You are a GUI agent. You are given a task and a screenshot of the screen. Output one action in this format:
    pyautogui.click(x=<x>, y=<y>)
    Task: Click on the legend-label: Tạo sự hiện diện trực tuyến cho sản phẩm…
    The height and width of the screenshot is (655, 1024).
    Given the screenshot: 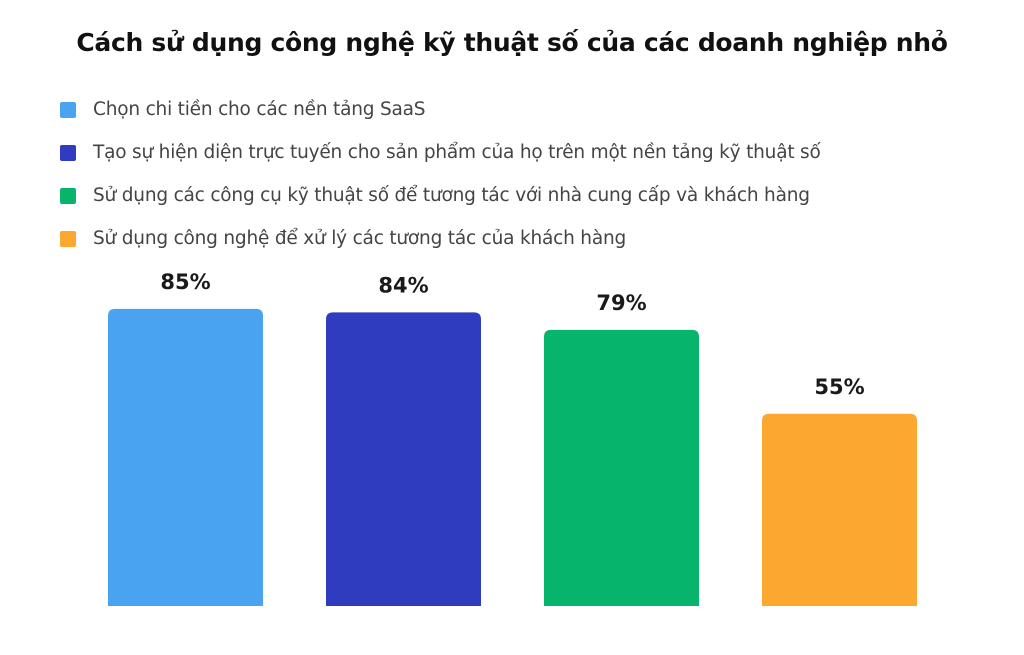 What is the action you would take?
    pyautogui.click(x=457, y=152)
    